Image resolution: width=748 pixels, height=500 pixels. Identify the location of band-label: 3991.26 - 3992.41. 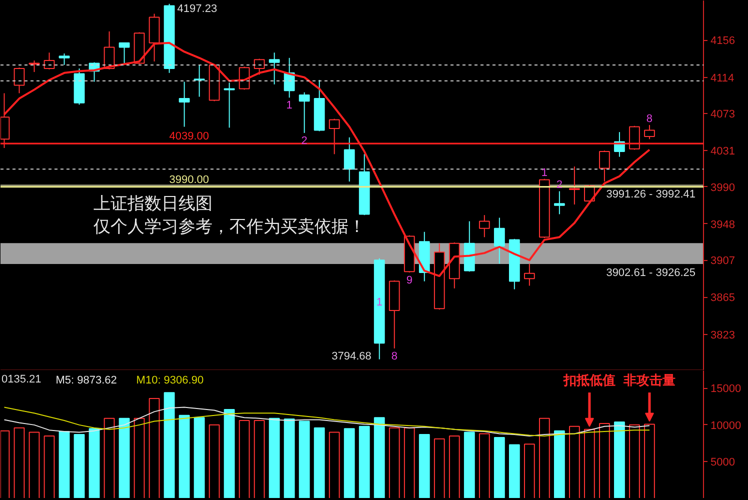
(651, 194).